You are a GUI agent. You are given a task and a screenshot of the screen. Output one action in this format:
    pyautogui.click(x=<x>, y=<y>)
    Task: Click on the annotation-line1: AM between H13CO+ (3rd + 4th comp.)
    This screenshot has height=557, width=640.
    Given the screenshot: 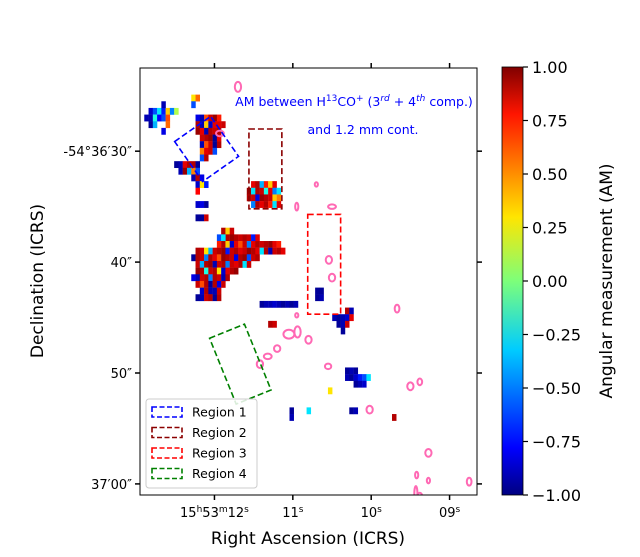 What is the action you would take?
    pyautogui.click(x=354, y=101)
    